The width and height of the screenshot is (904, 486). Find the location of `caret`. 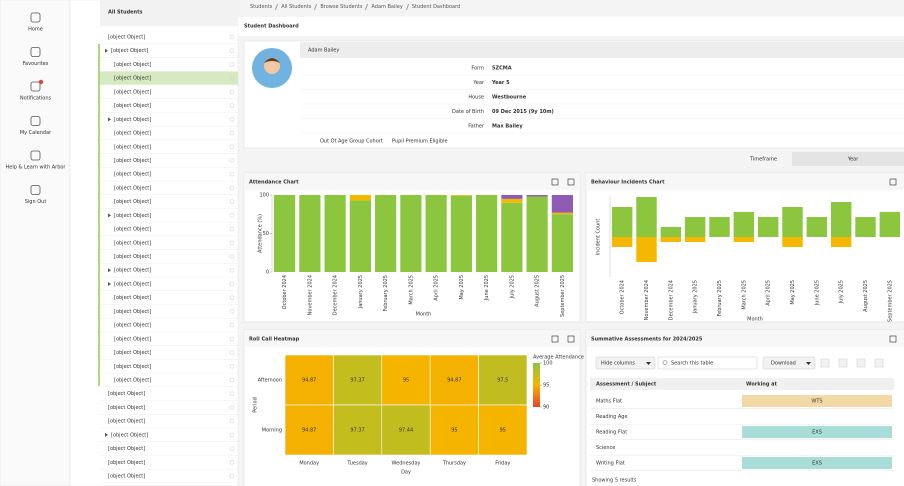

caret is located at coordinates (808, 363).